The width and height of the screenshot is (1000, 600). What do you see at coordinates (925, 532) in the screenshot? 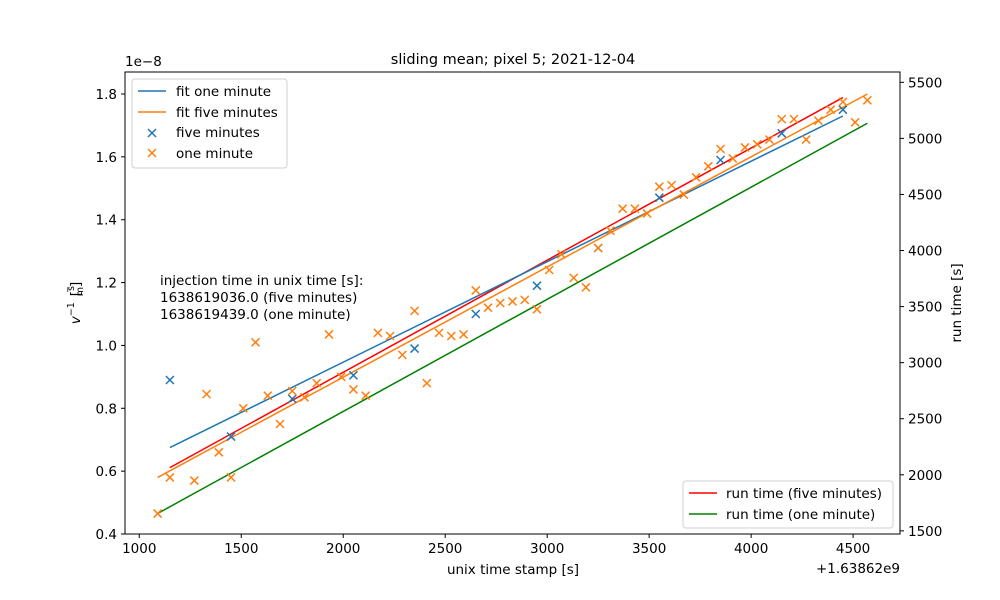
I see `y2-tick-label: 1500` at bounding box center [925, 532].